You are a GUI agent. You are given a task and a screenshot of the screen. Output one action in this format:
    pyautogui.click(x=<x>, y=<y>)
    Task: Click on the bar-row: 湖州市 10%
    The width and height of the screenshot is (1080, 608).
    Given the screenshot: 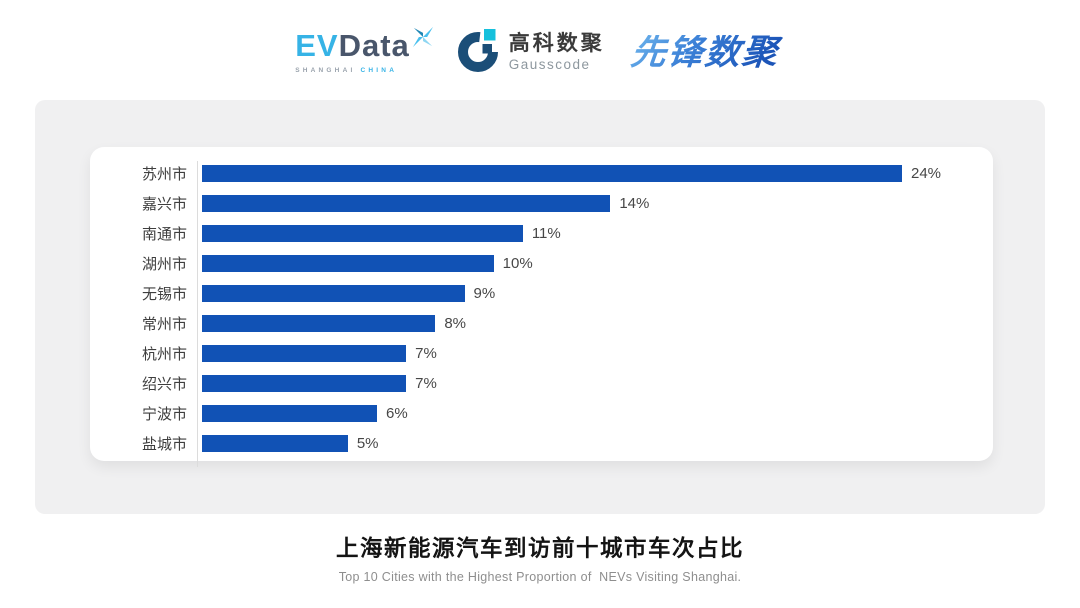 What is the action you would take?
    pyautogui.click(x=541, y=263)
    